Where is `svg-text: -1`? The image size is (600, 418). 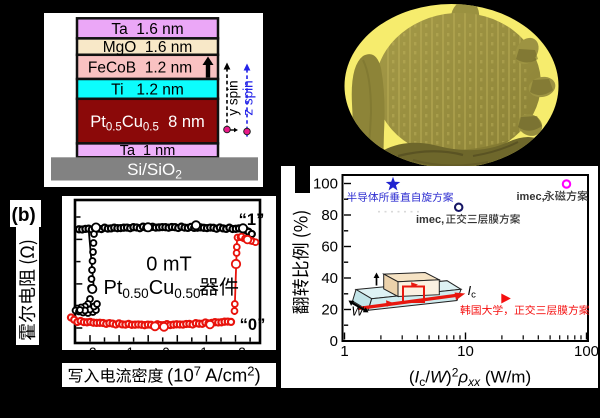 svg-text: -1 is located at coordinates (128, 347).